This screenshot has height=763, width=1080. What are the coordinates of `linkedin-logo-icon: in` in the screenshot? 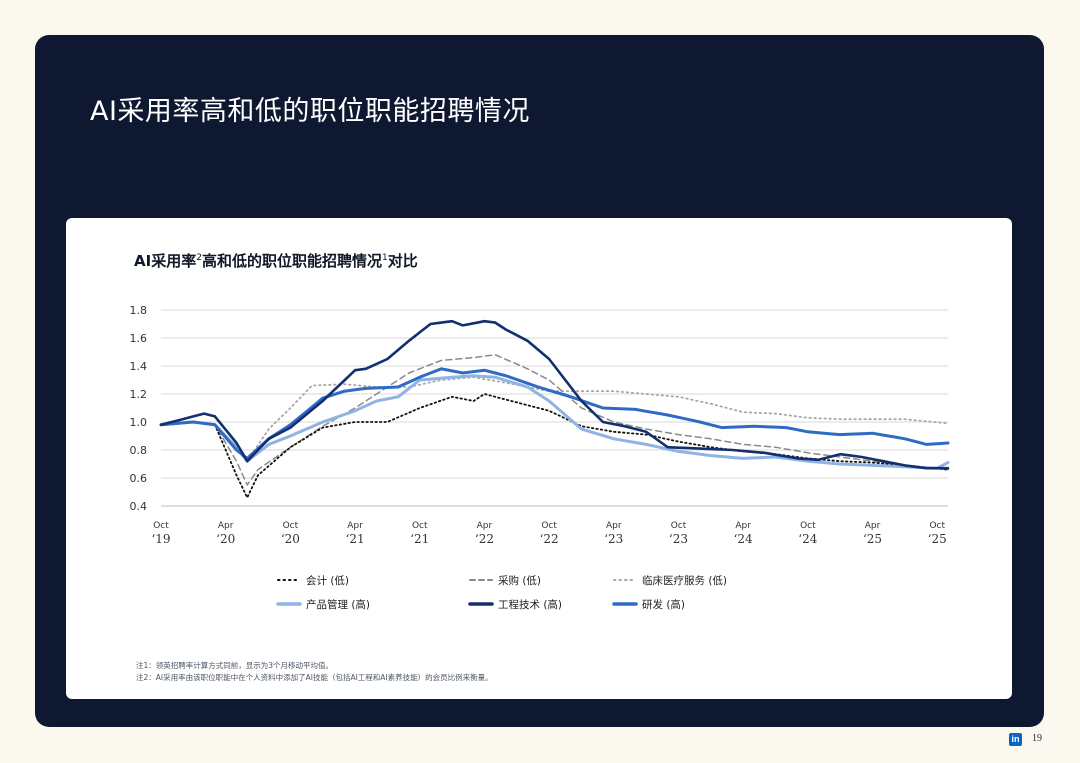 It's located at (1015, 739).